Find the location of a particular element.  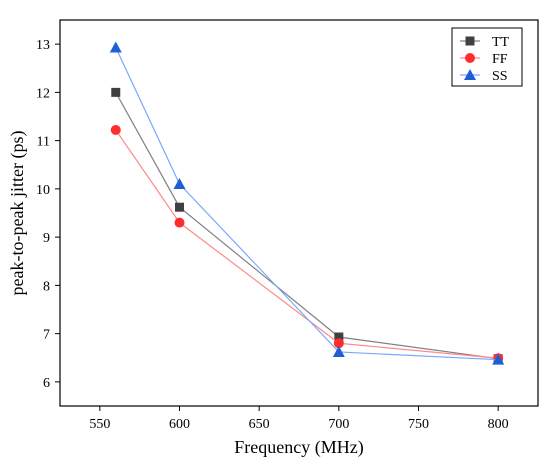

y-axis: 6 7 8 9 10 11 12 13 is located at coordinates (48, 214).